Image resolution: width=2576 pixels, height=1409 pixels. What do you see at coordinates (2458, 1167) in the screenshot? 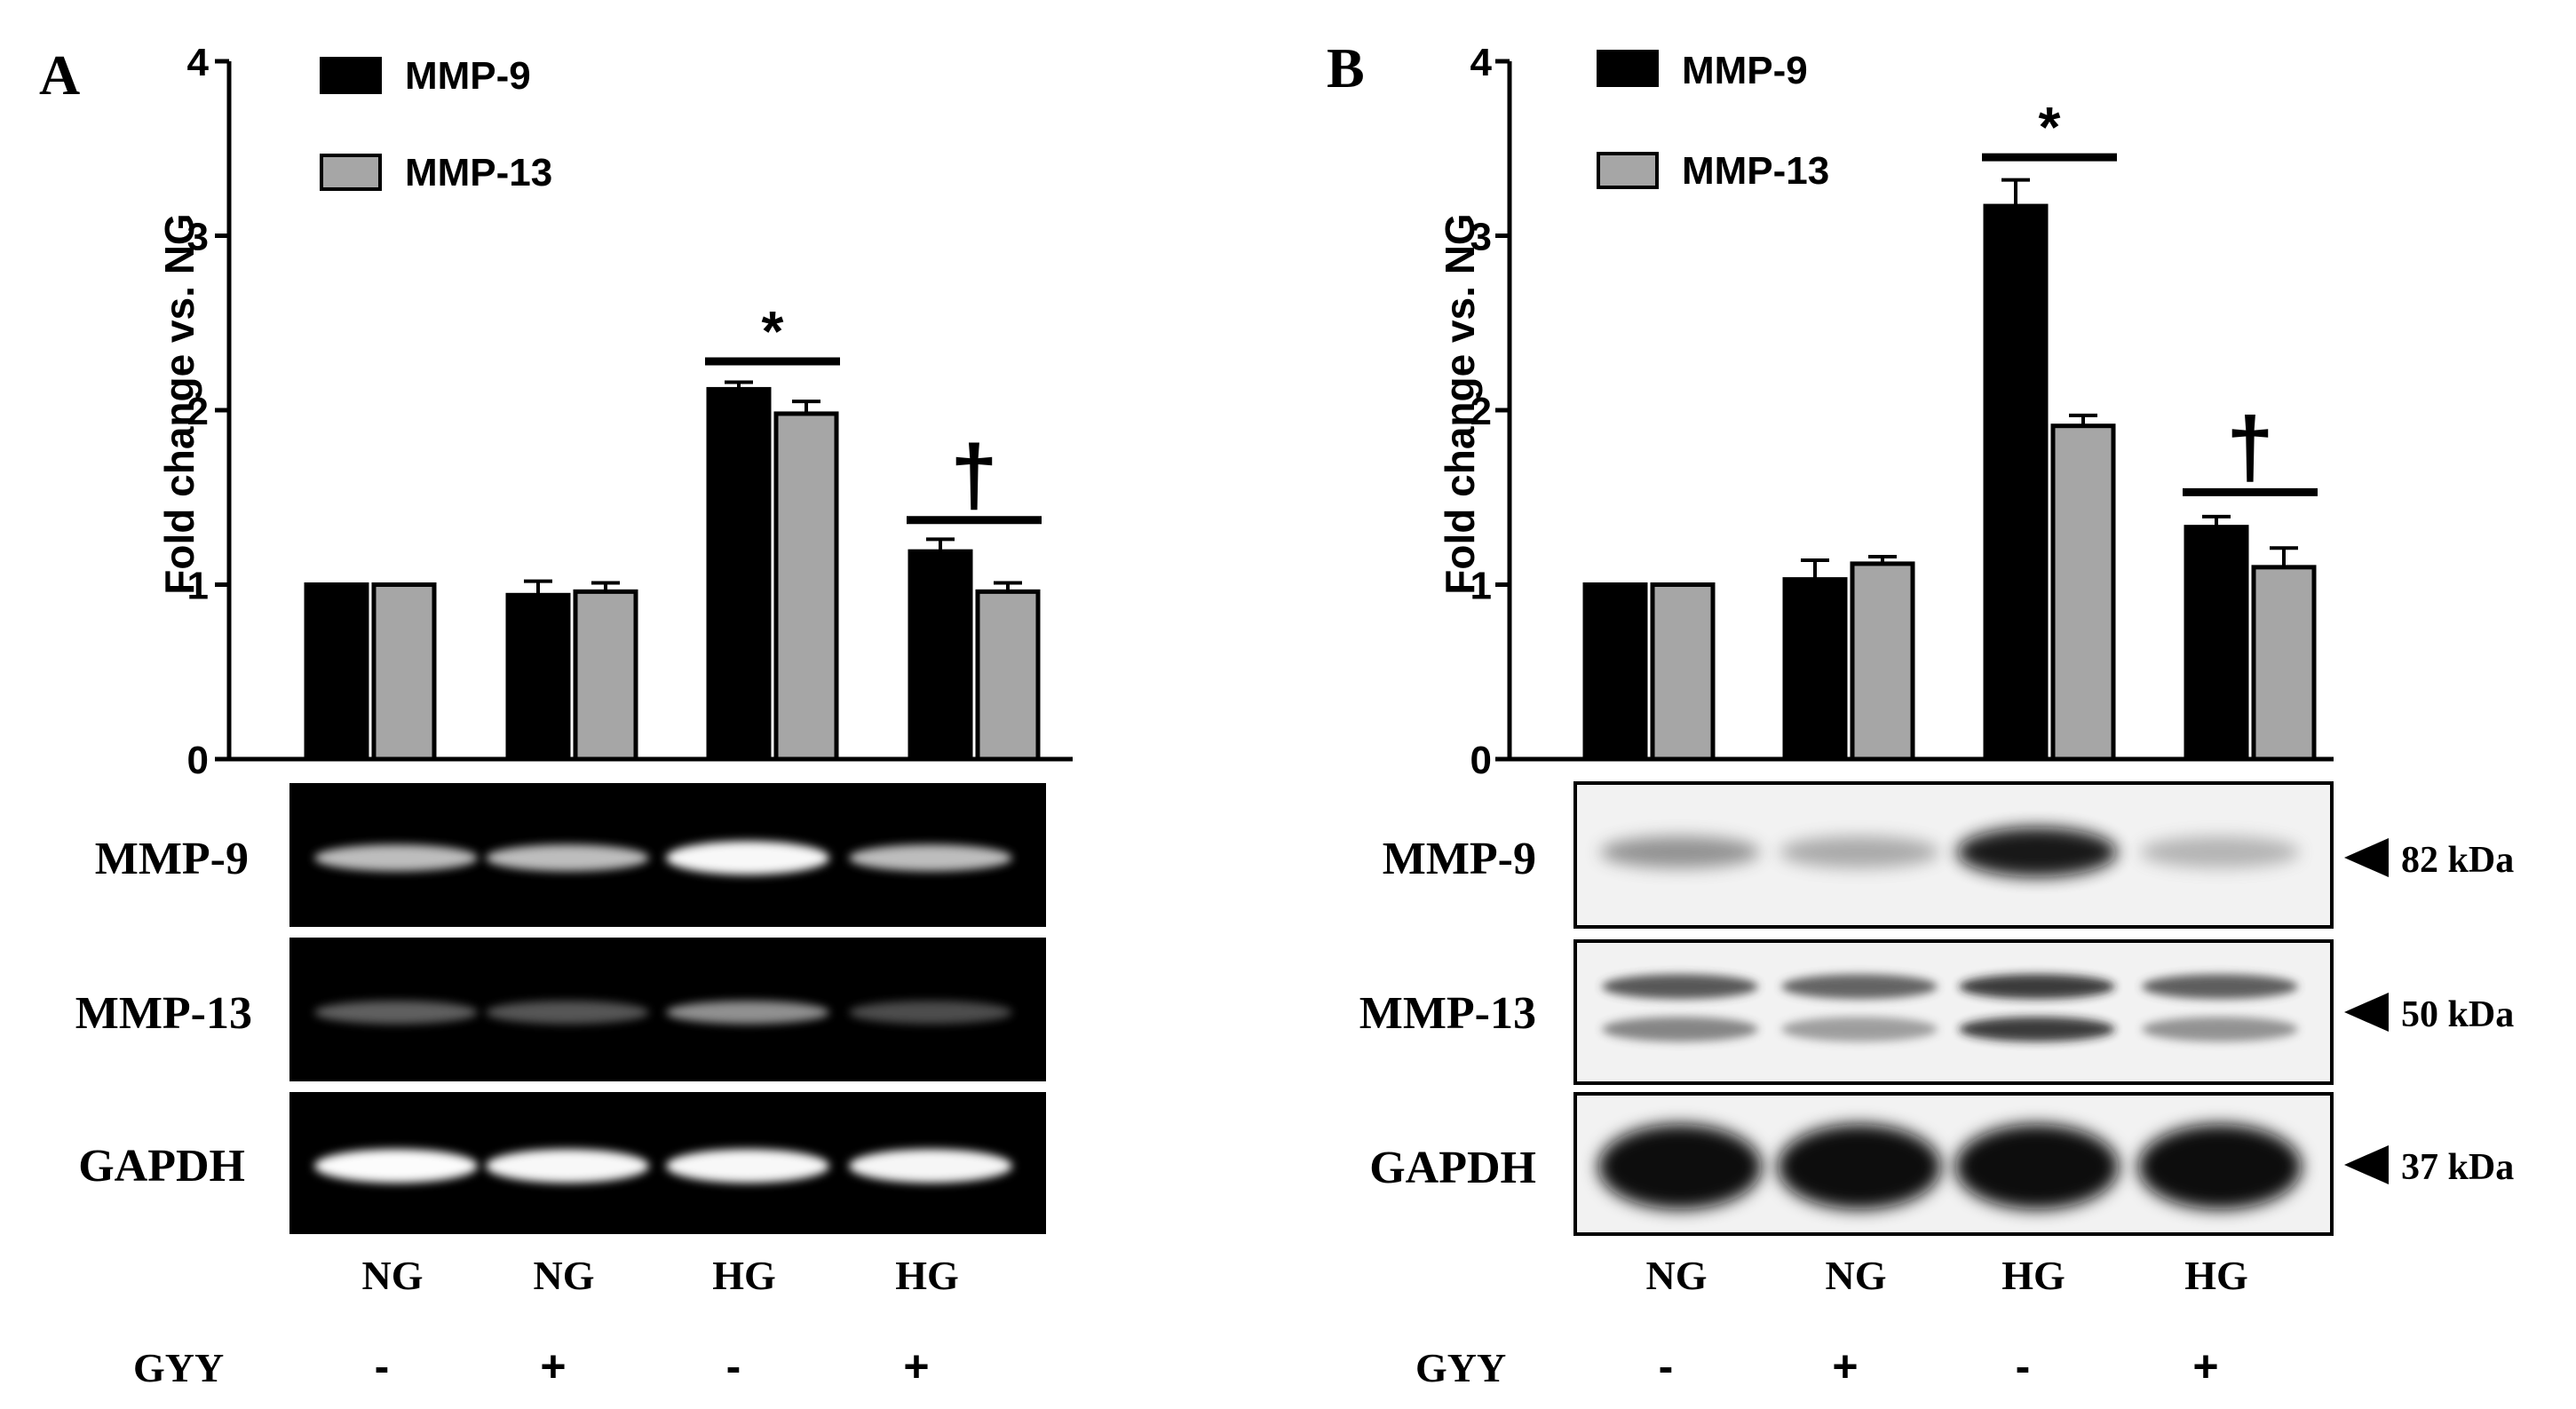
I see `marker-37kda: 37 kDa` at bounding box center [2458, 1167].